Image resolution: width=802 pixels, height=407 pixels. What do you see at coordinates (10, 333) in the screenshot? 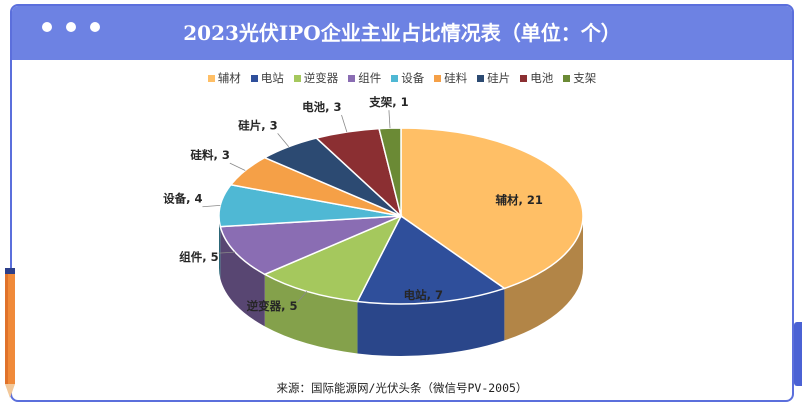
I see `pencil-icon` at bounding box center [10, 333].